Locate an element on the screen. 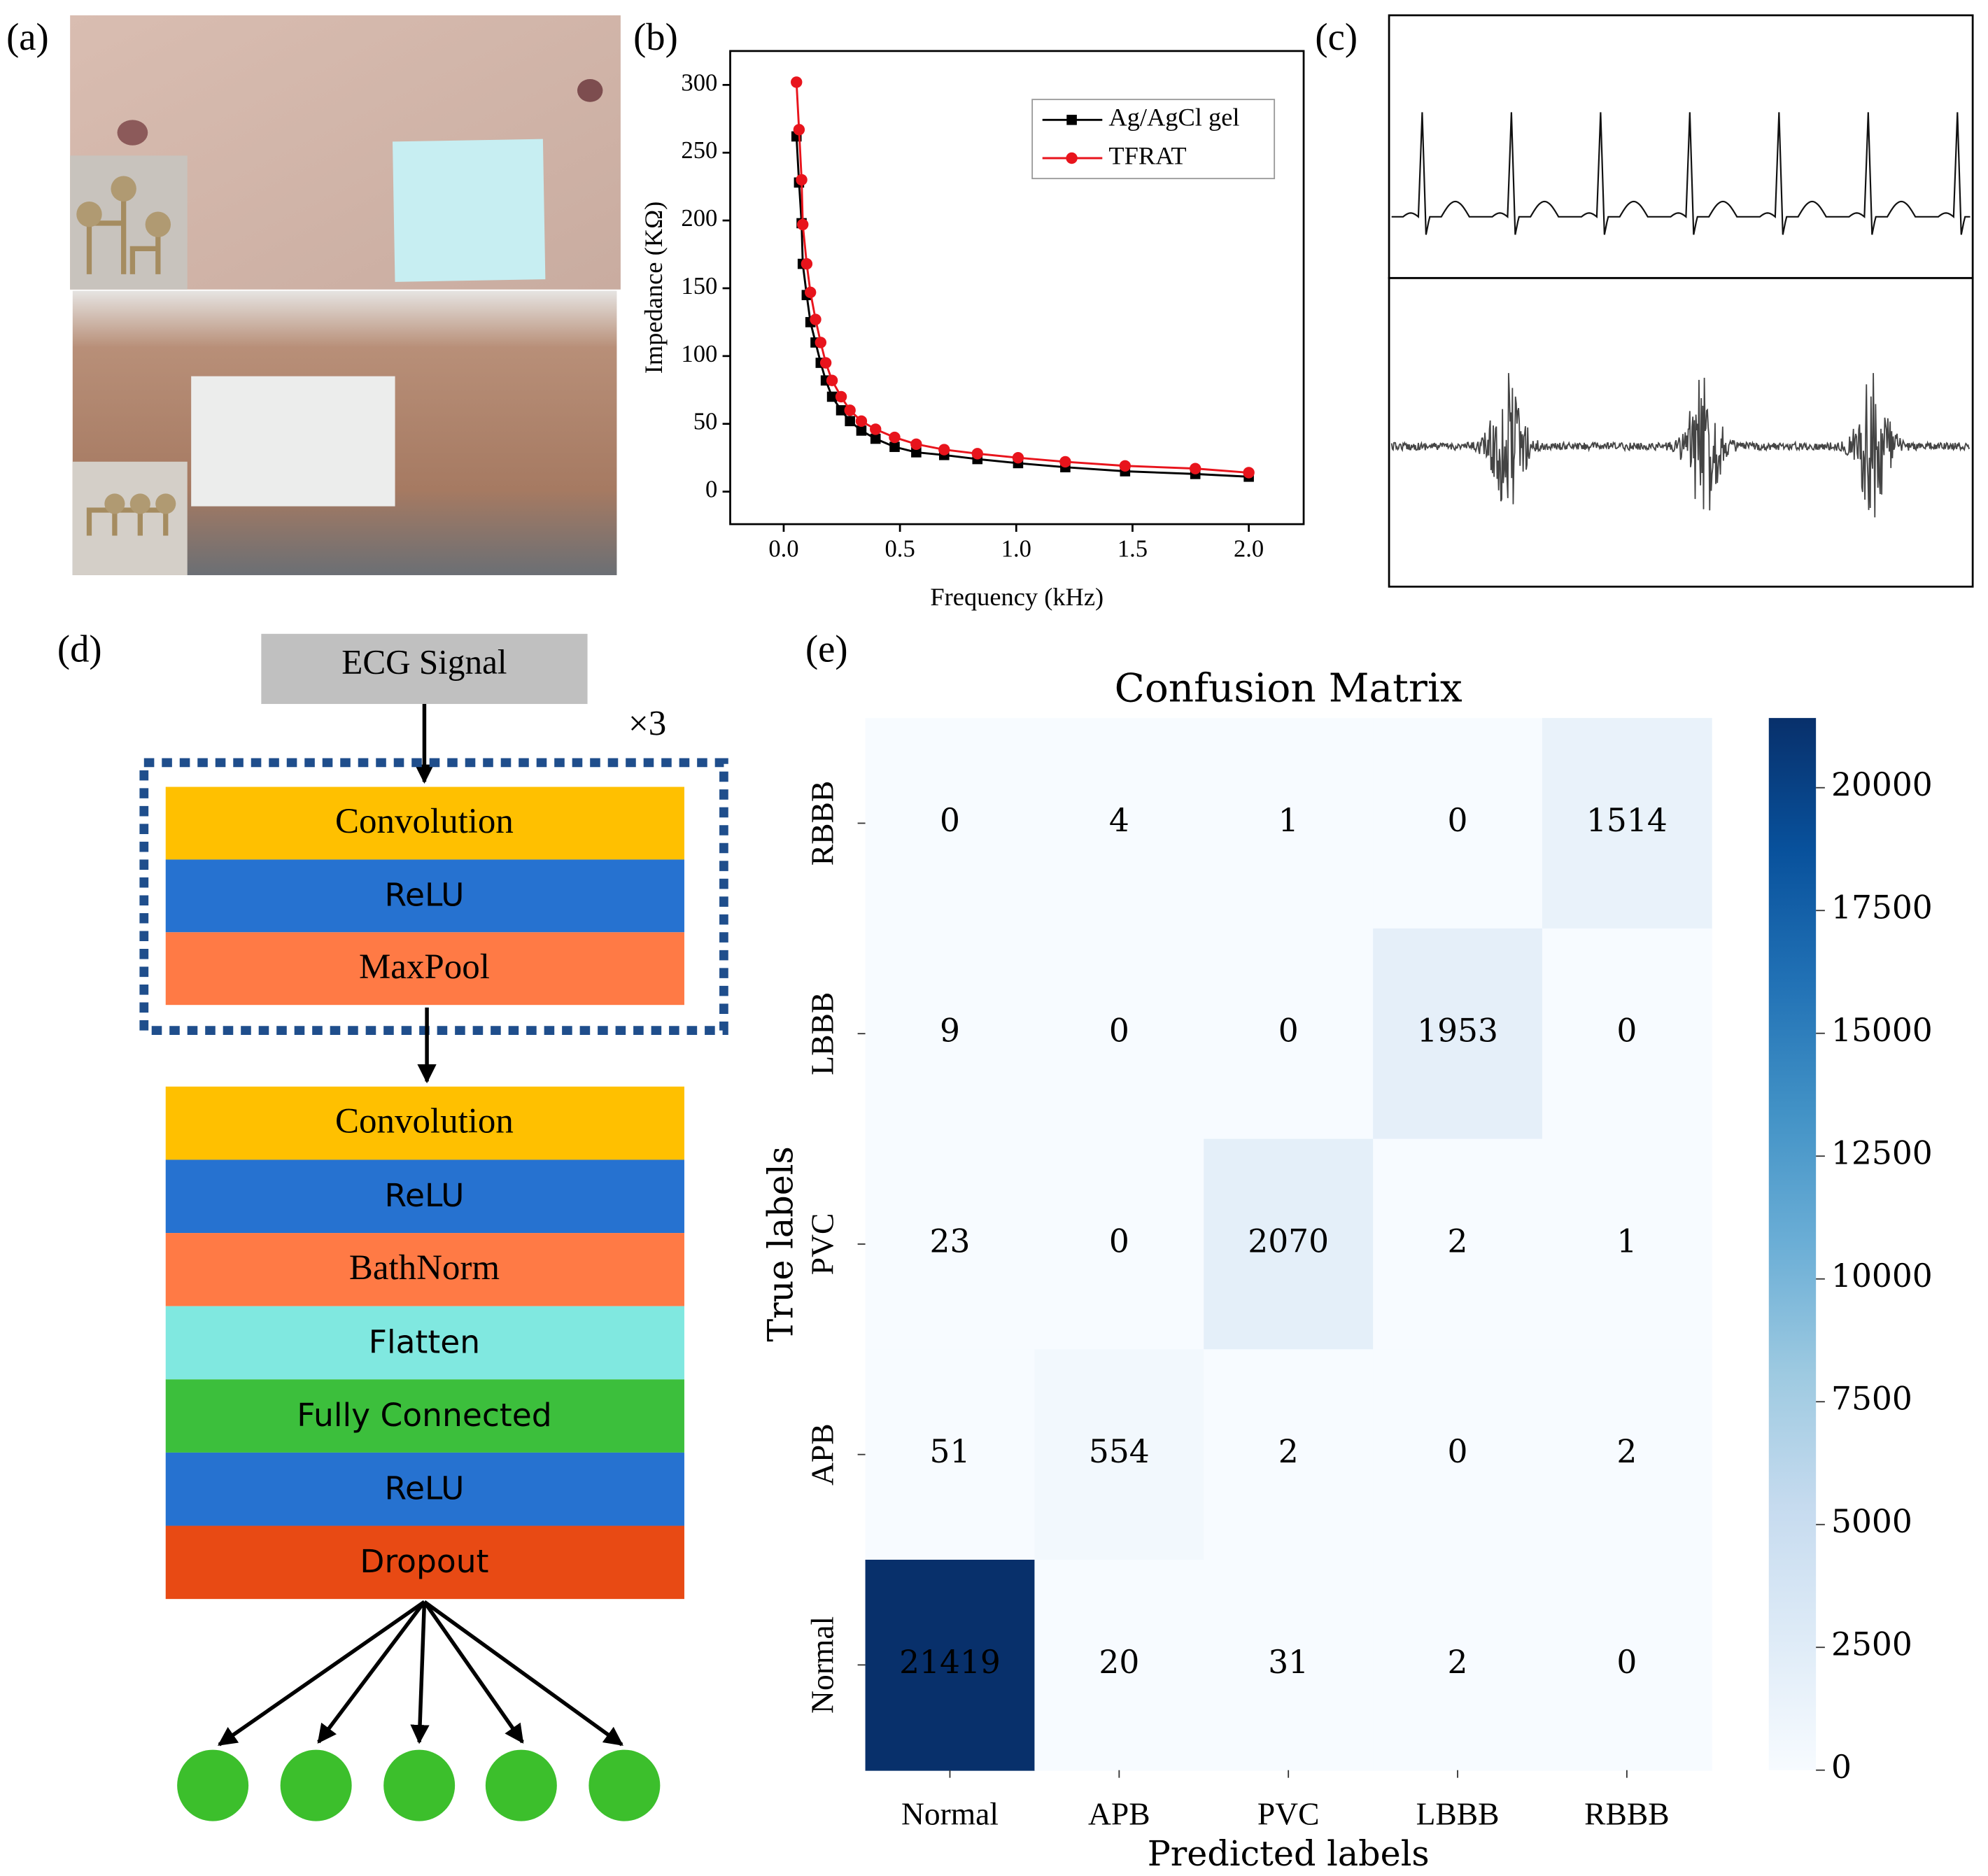 Image resolution: width=1988 pixels, height=1876 pixels. output-fan is located at coordinates (419, 1711).